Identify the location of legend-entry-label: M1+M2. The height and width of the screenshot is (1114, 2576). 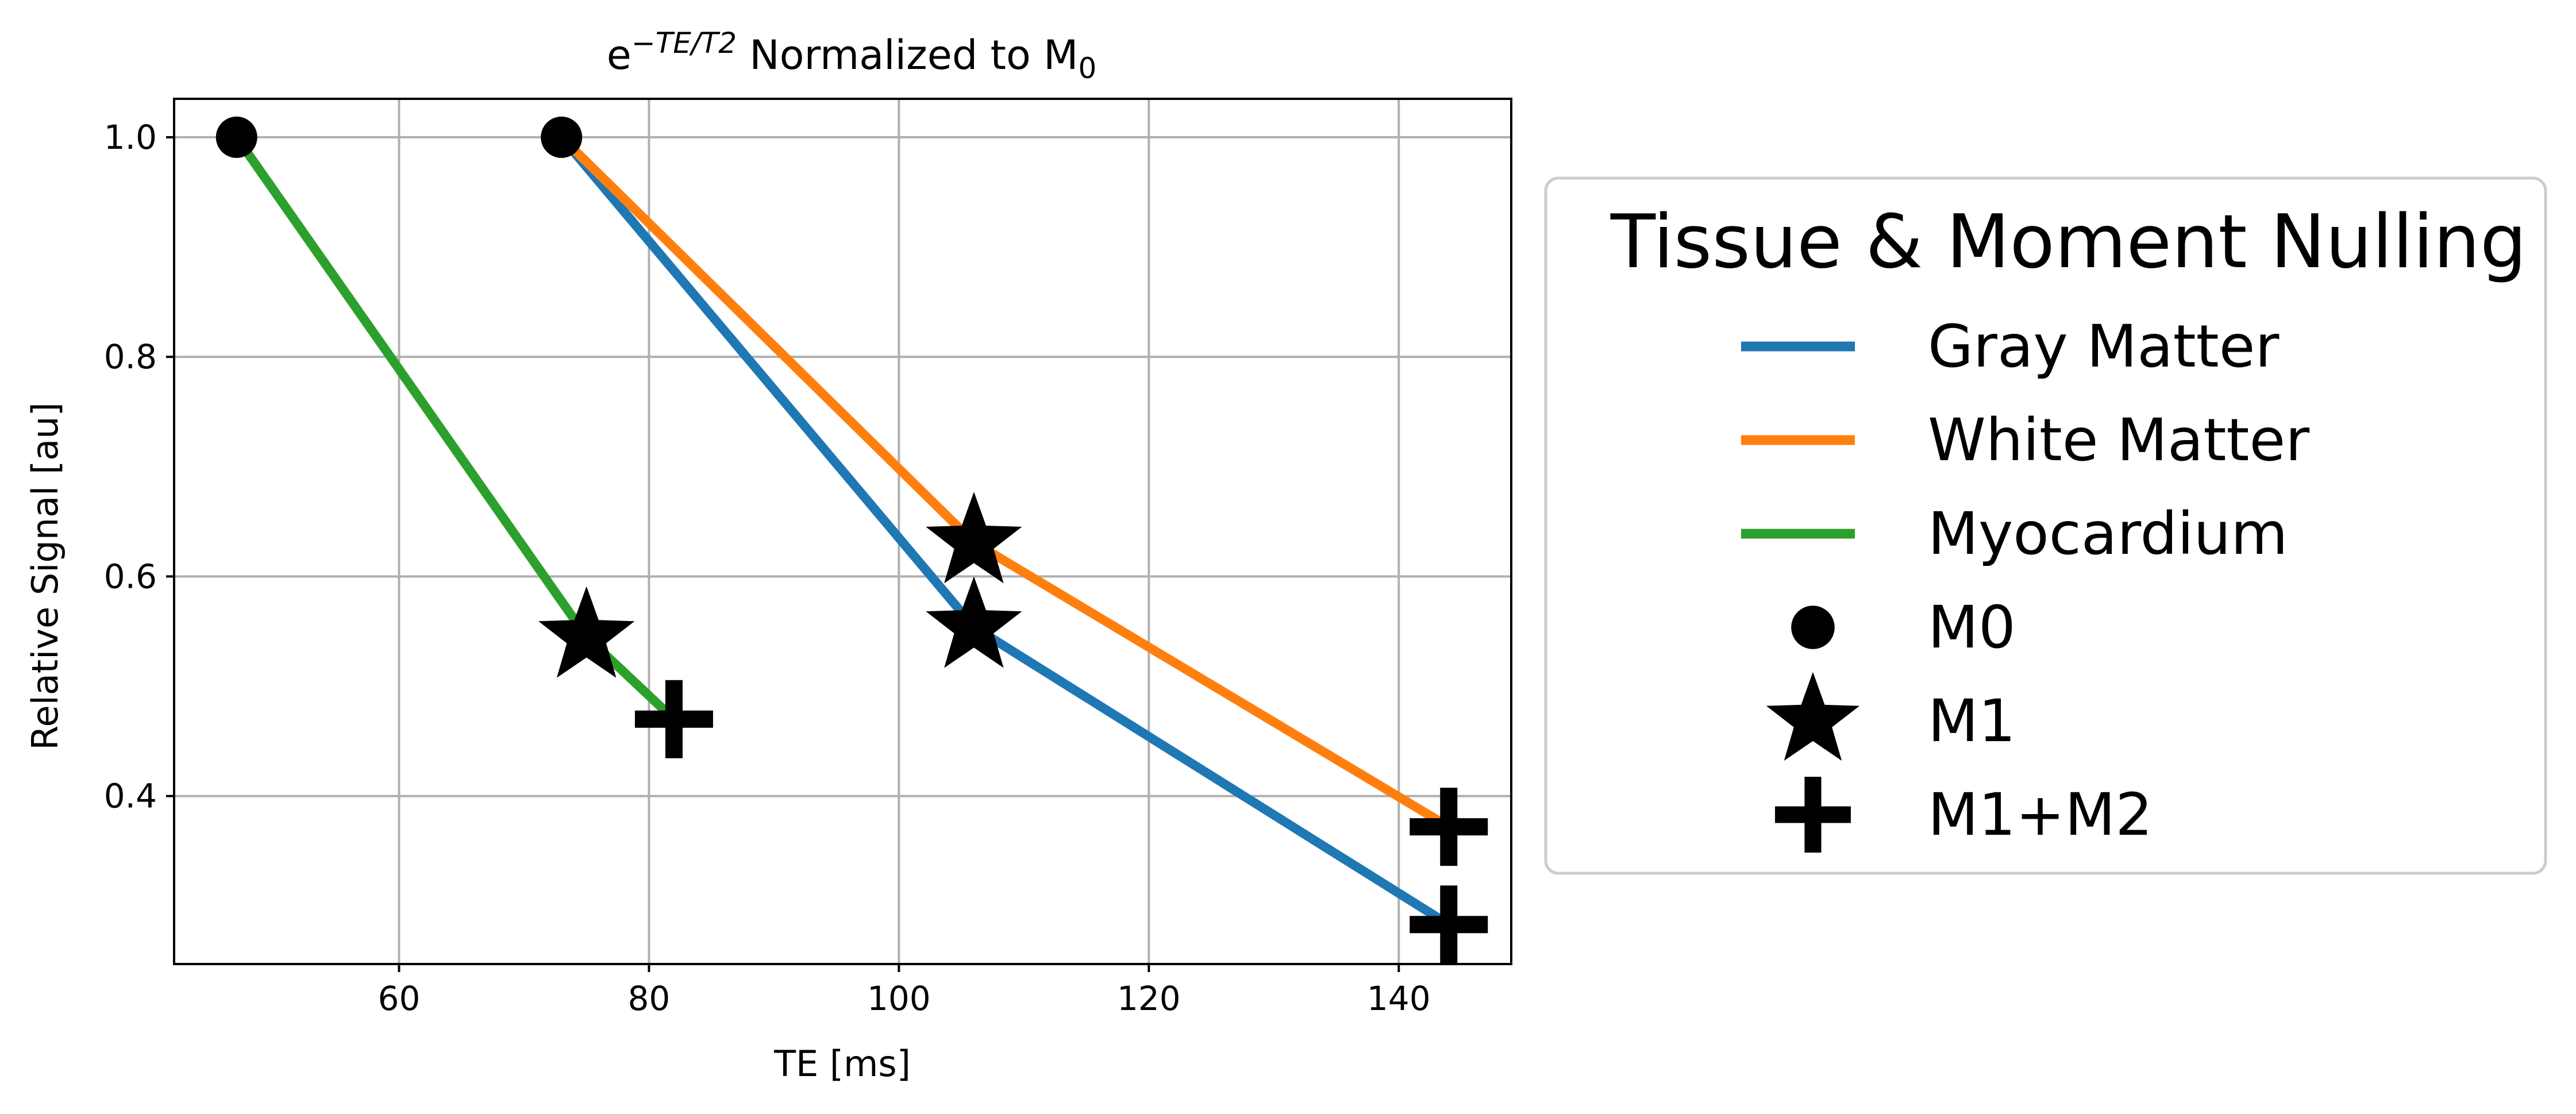
(2040, 815).